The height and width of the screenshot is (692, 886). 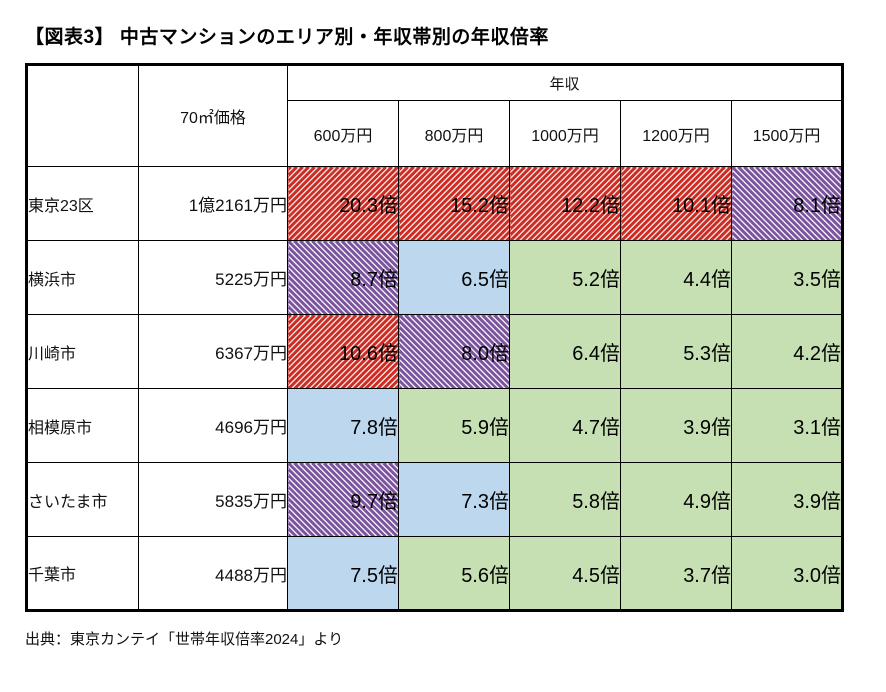 What do you see at coordinates (343, 133) in the screenshot?
I see `income-column-header: 600万円` at bounding box center [343, 133].